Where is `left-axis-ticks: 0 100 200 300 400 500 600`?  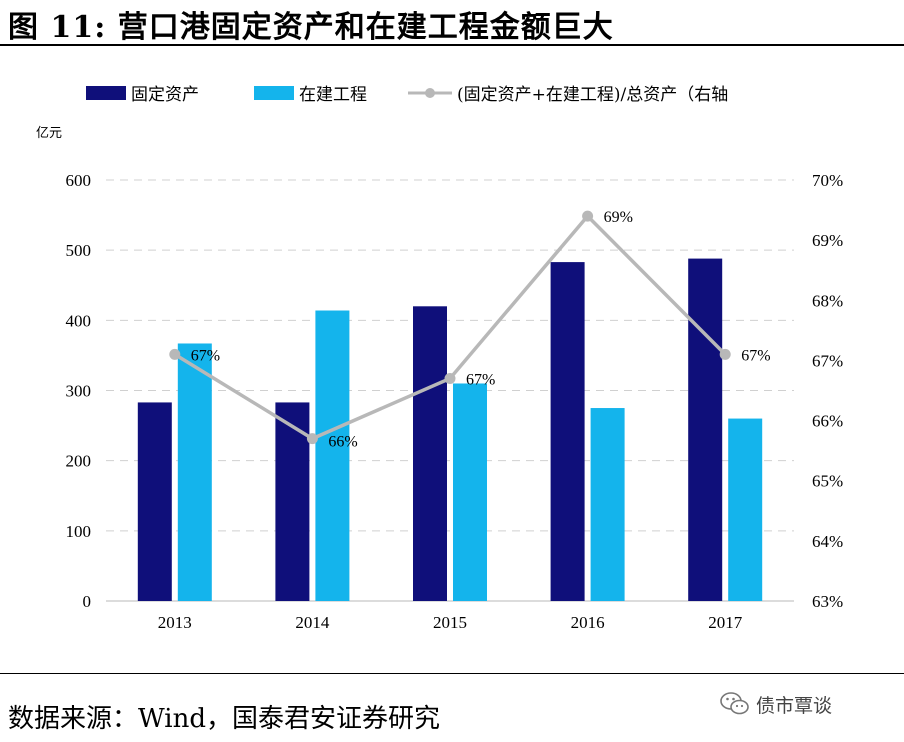 left-axis-ticks: 0 100 200 300 400 500 600 is located at coordinates (79, 391).